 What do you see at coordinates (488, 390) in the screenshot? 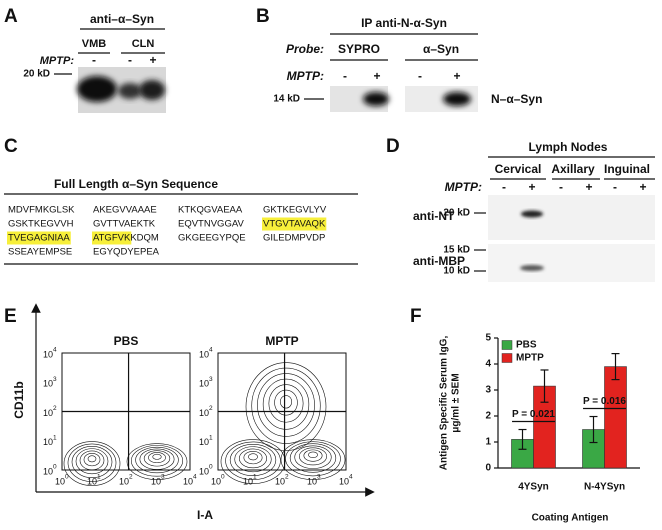
I see `y-tick-label: 3` at bounding box center [488, 390].